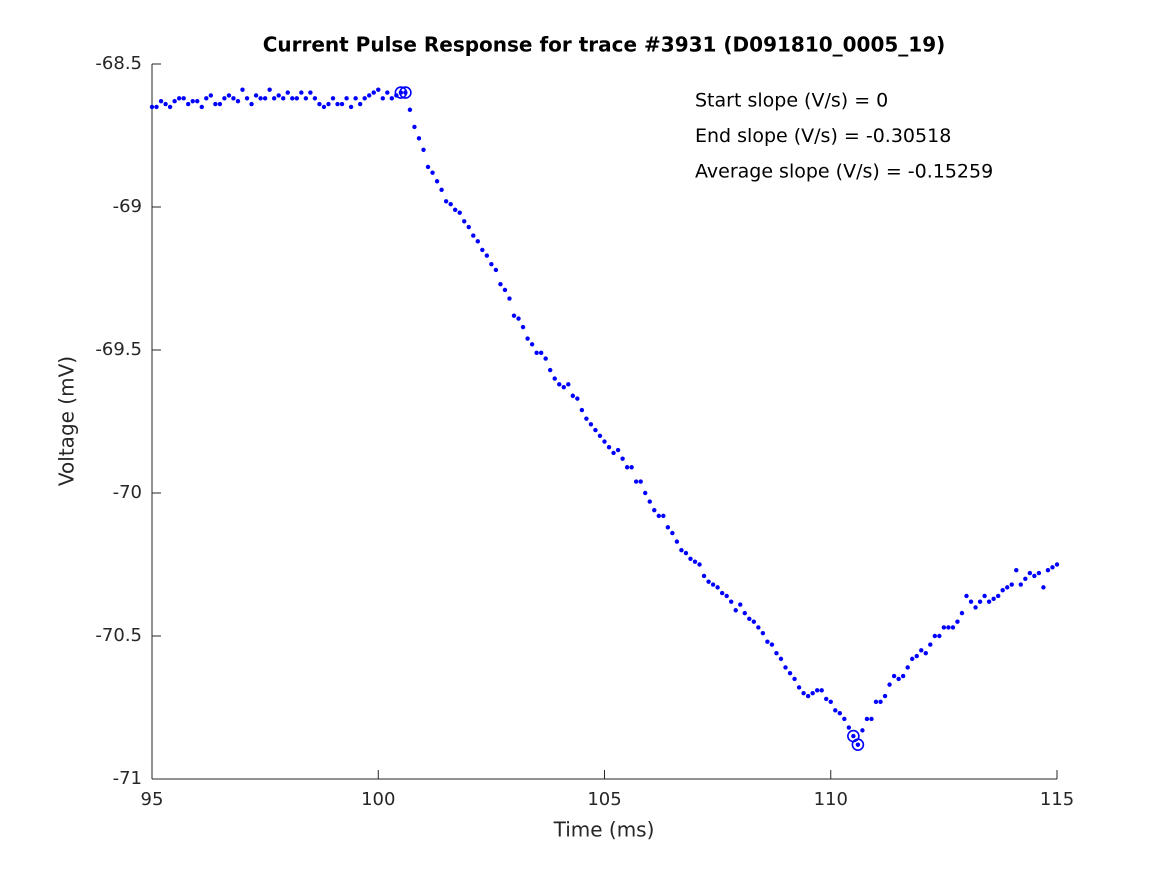 Image resolution: width=1167 pixels, height=875 pixels. Describe the element at coordinates (127, 778) in the screenshot. I see `y-tick-label: -71` at that location.